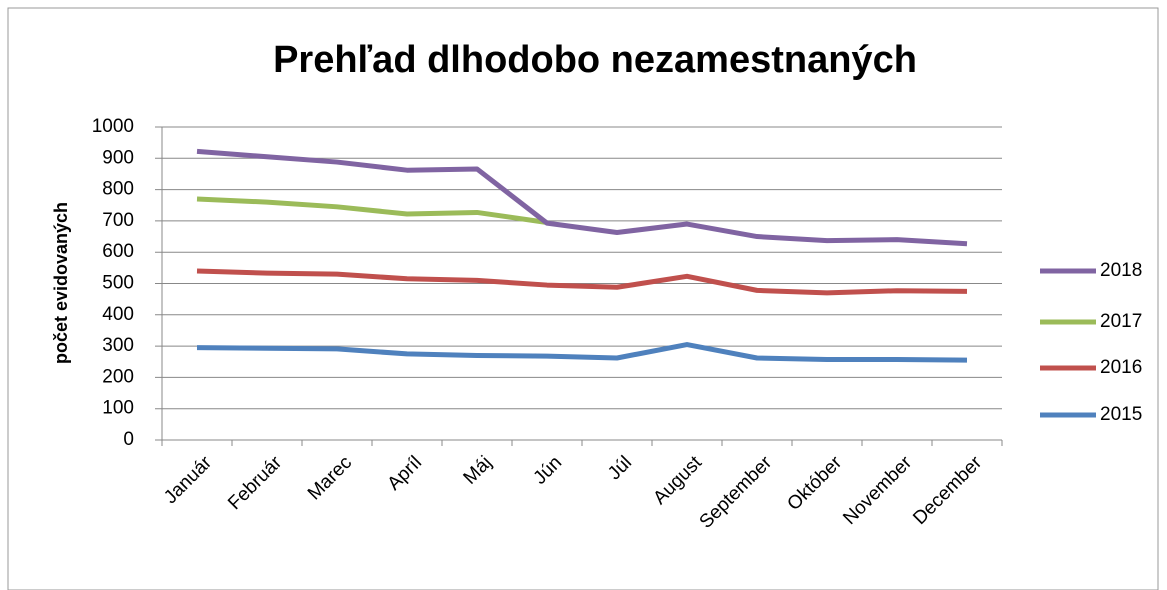 Image resolution: width=1167 pixels, height=590 pixels. I want to click on y-tick-label: 100, so click(118, 408).